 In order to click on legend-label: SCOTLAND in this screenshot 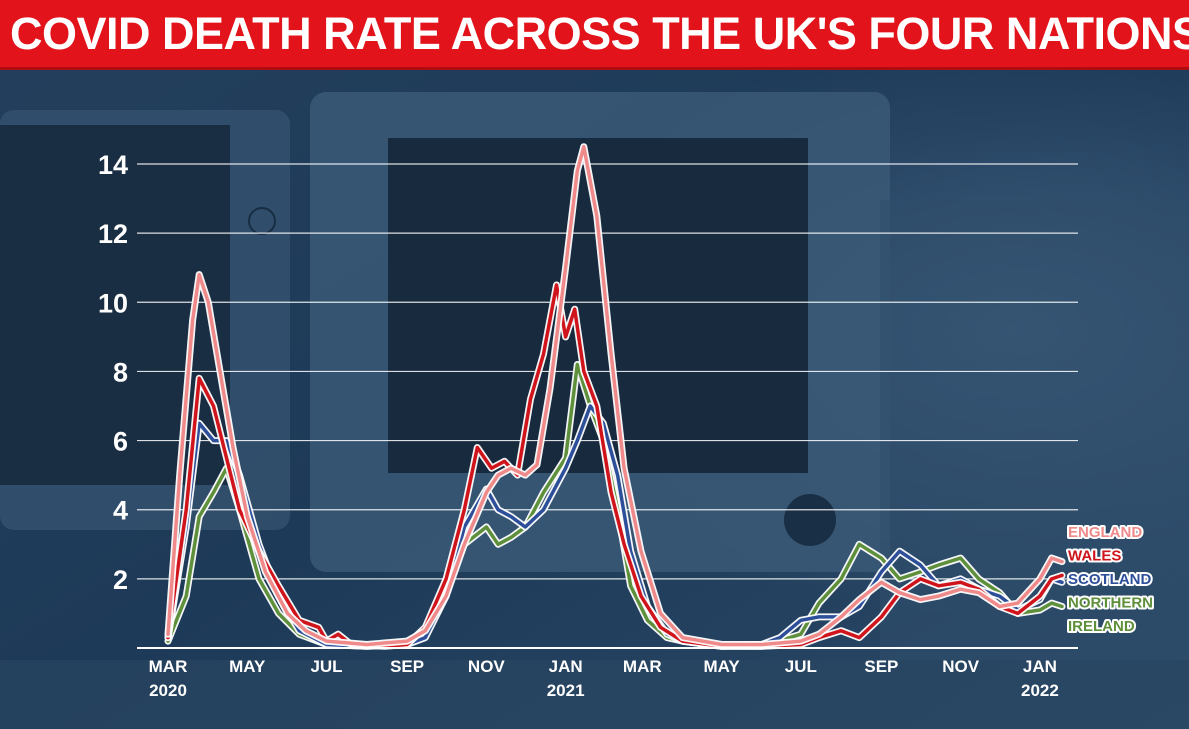, I will do `click(1109, 579)`.